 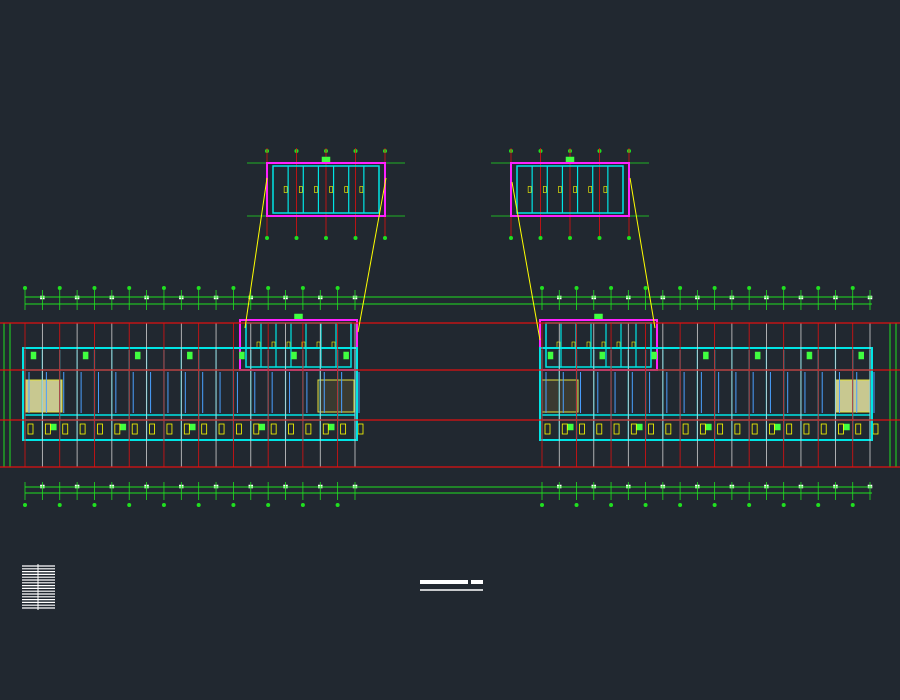 What do you see at coordinates (444, 582) in the screenshot?
I see `scale-bar` at bounding box center [444, 582].